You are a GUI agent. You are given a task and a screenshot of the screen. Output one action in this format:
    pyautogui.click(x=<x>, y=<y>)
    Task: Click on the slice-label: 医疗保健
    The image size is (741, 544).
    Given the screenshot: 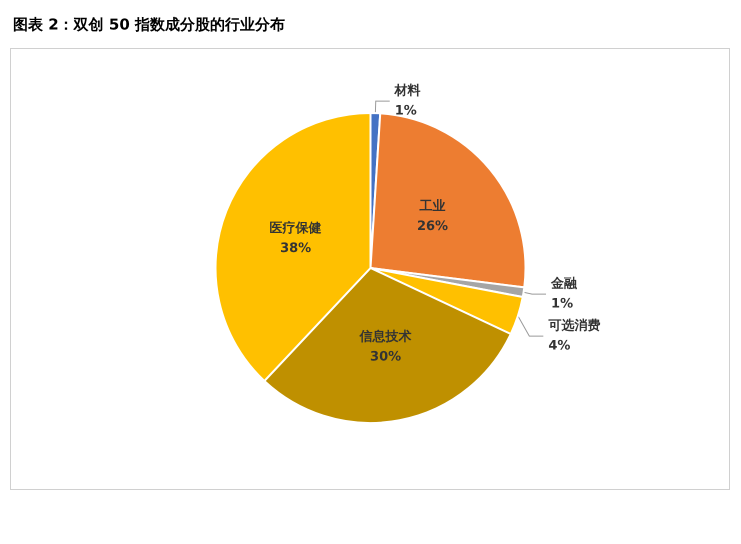 What is the action you would take?
    pyautogui.click(x=296, y=228)
    